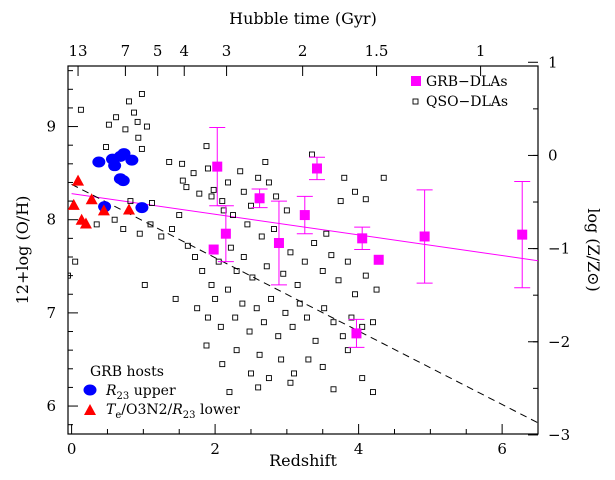  Describe the element at coordinates (553, 62) in the screenshot. I see `right-tick-label: 1` at that location.